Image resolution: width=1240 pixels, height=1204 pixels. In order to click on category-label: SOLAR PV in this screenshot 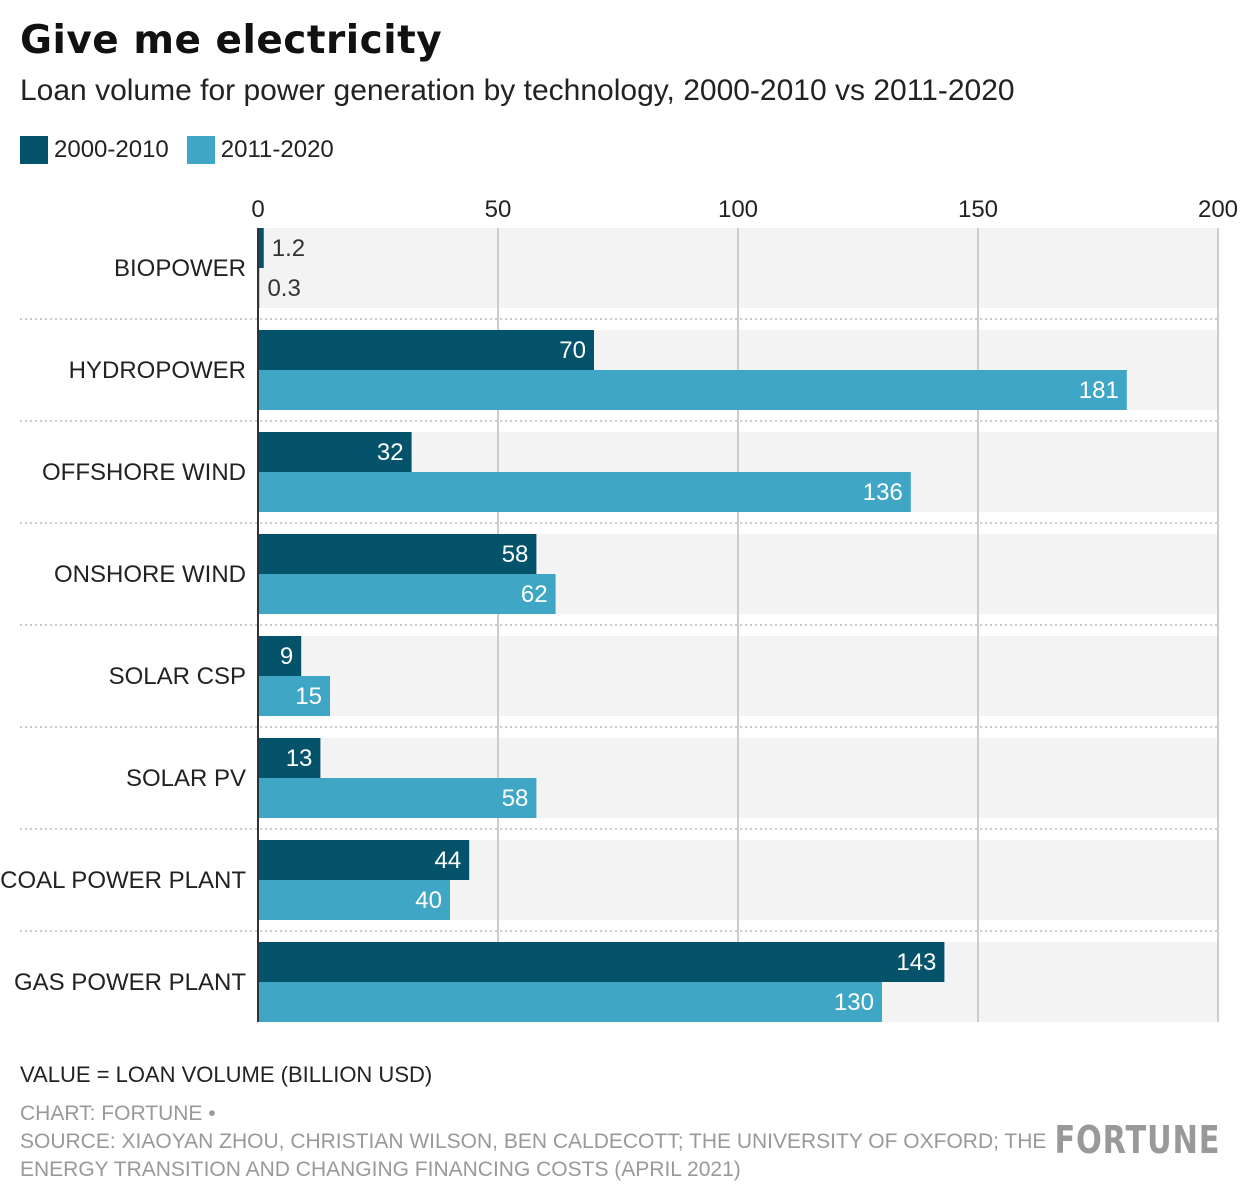, I will do `click(186, 778)`.